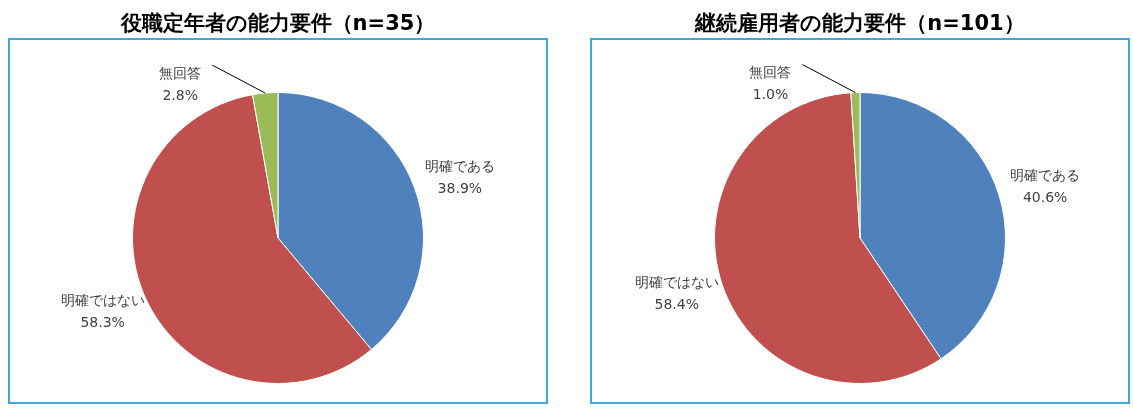  I want to click on data-label: 1.0%, so click(770, 94).